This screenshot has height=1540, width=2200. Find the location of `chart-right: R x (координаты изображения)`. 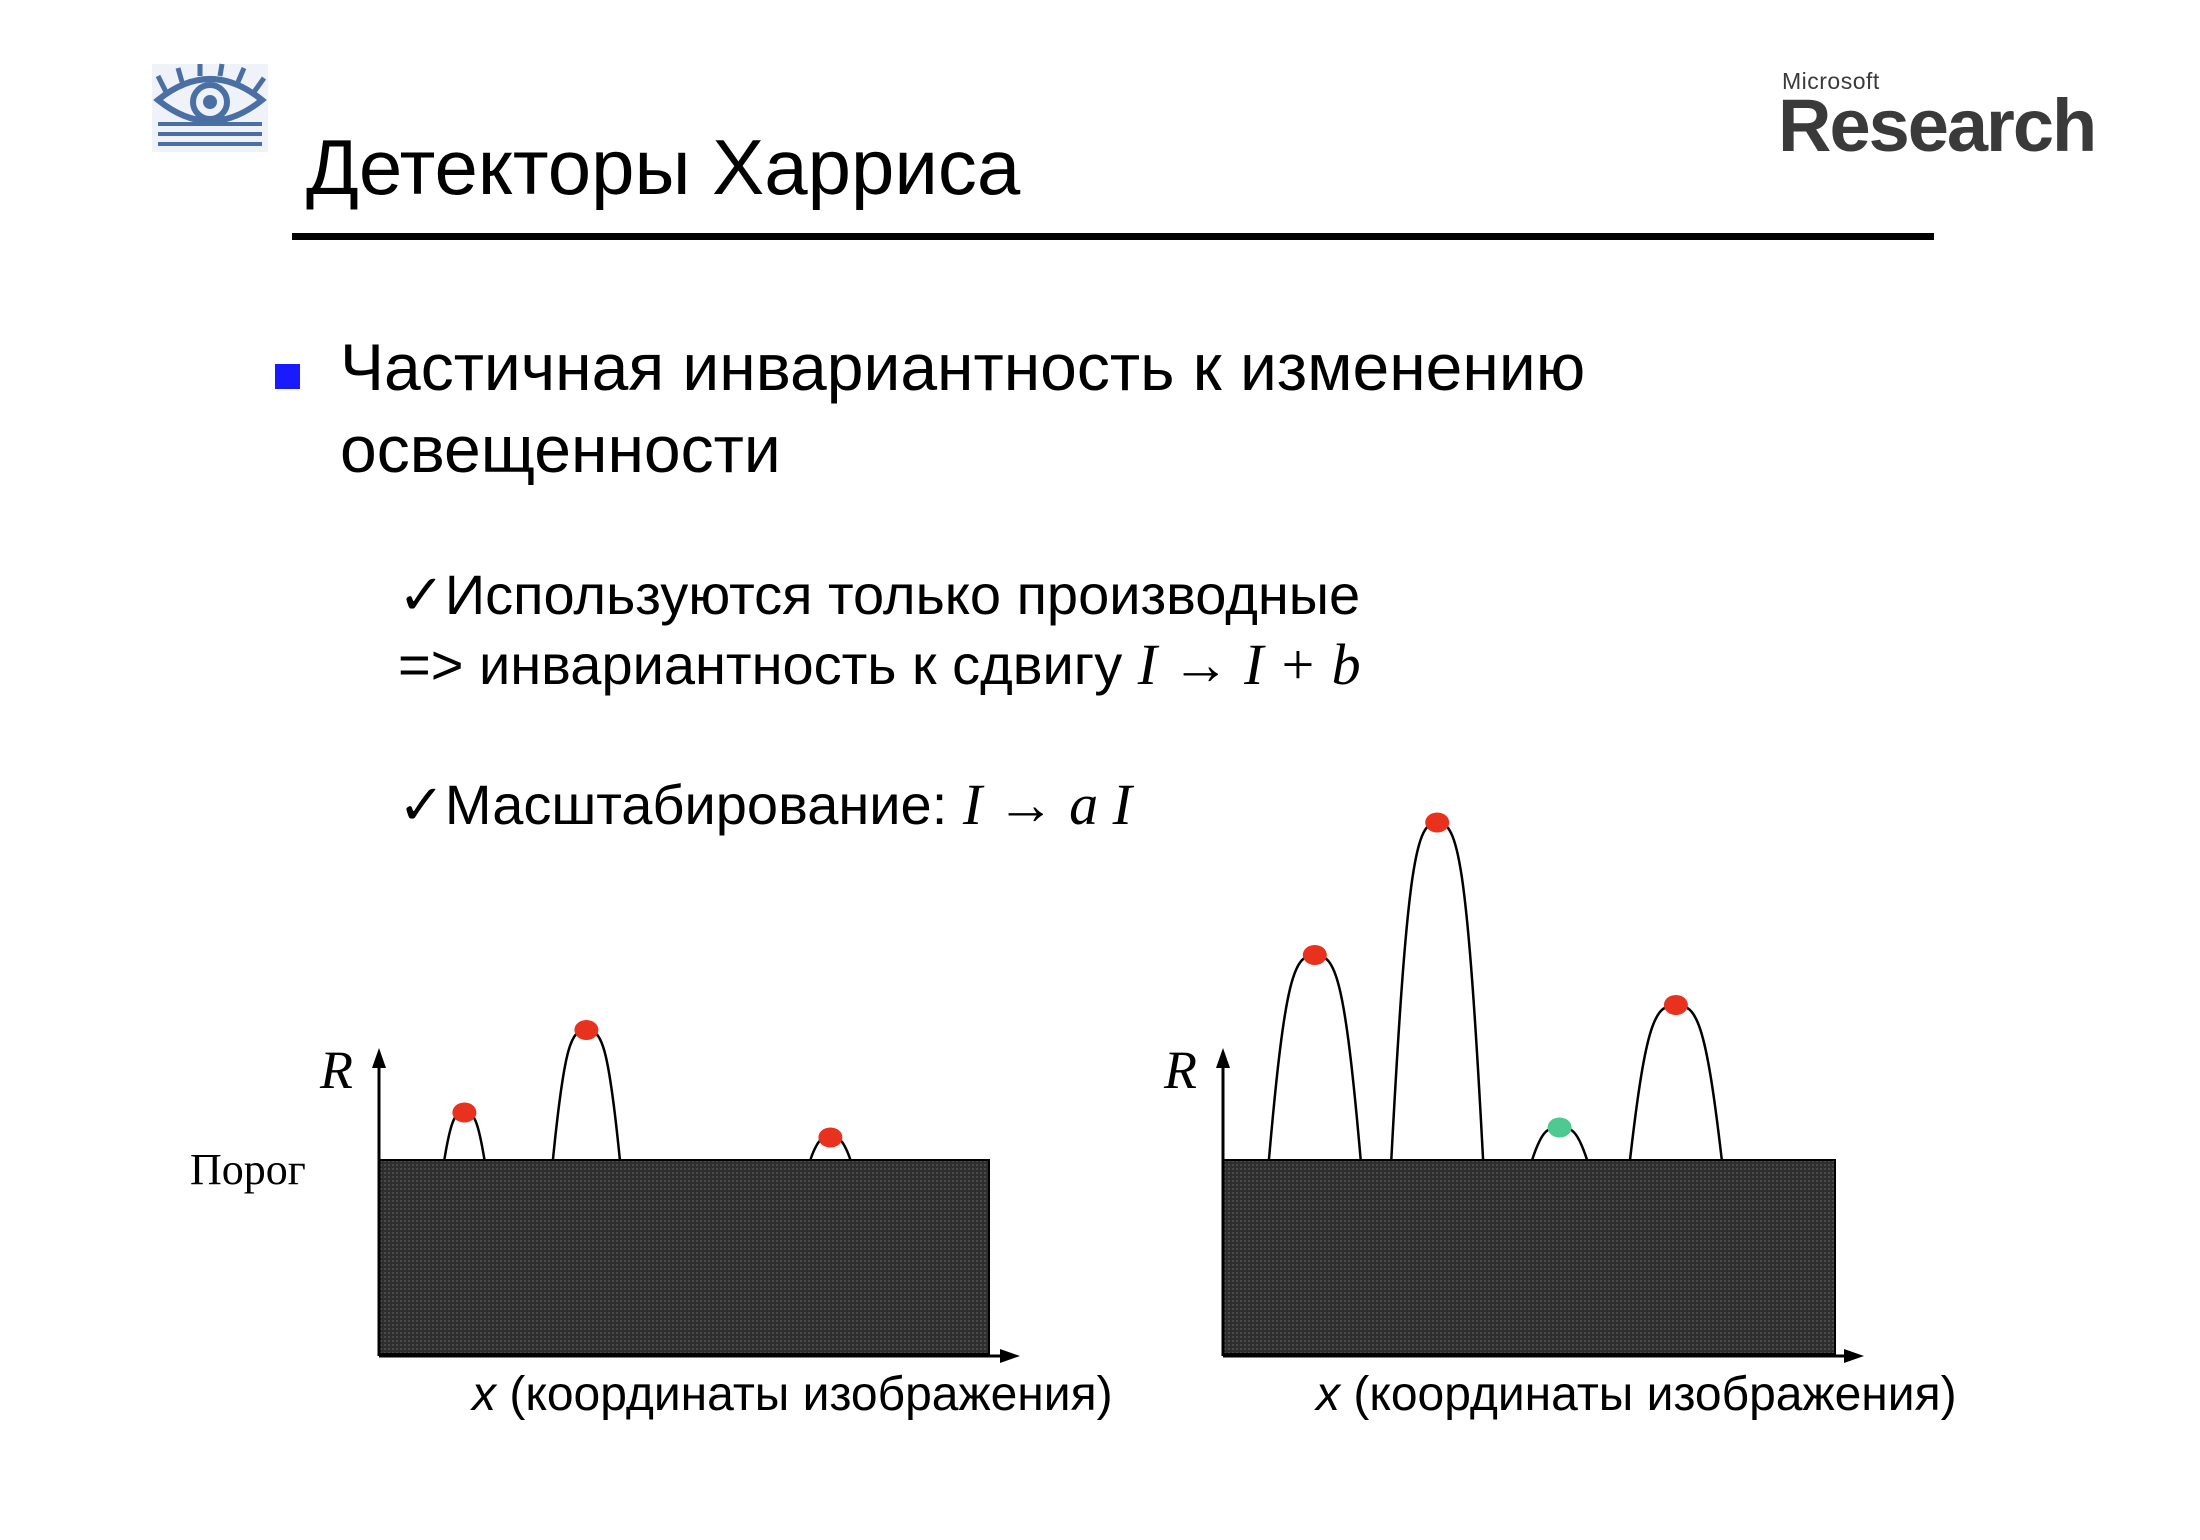

chart-right: R x (координаты изображения) is located at coordinates (1560, 1116).